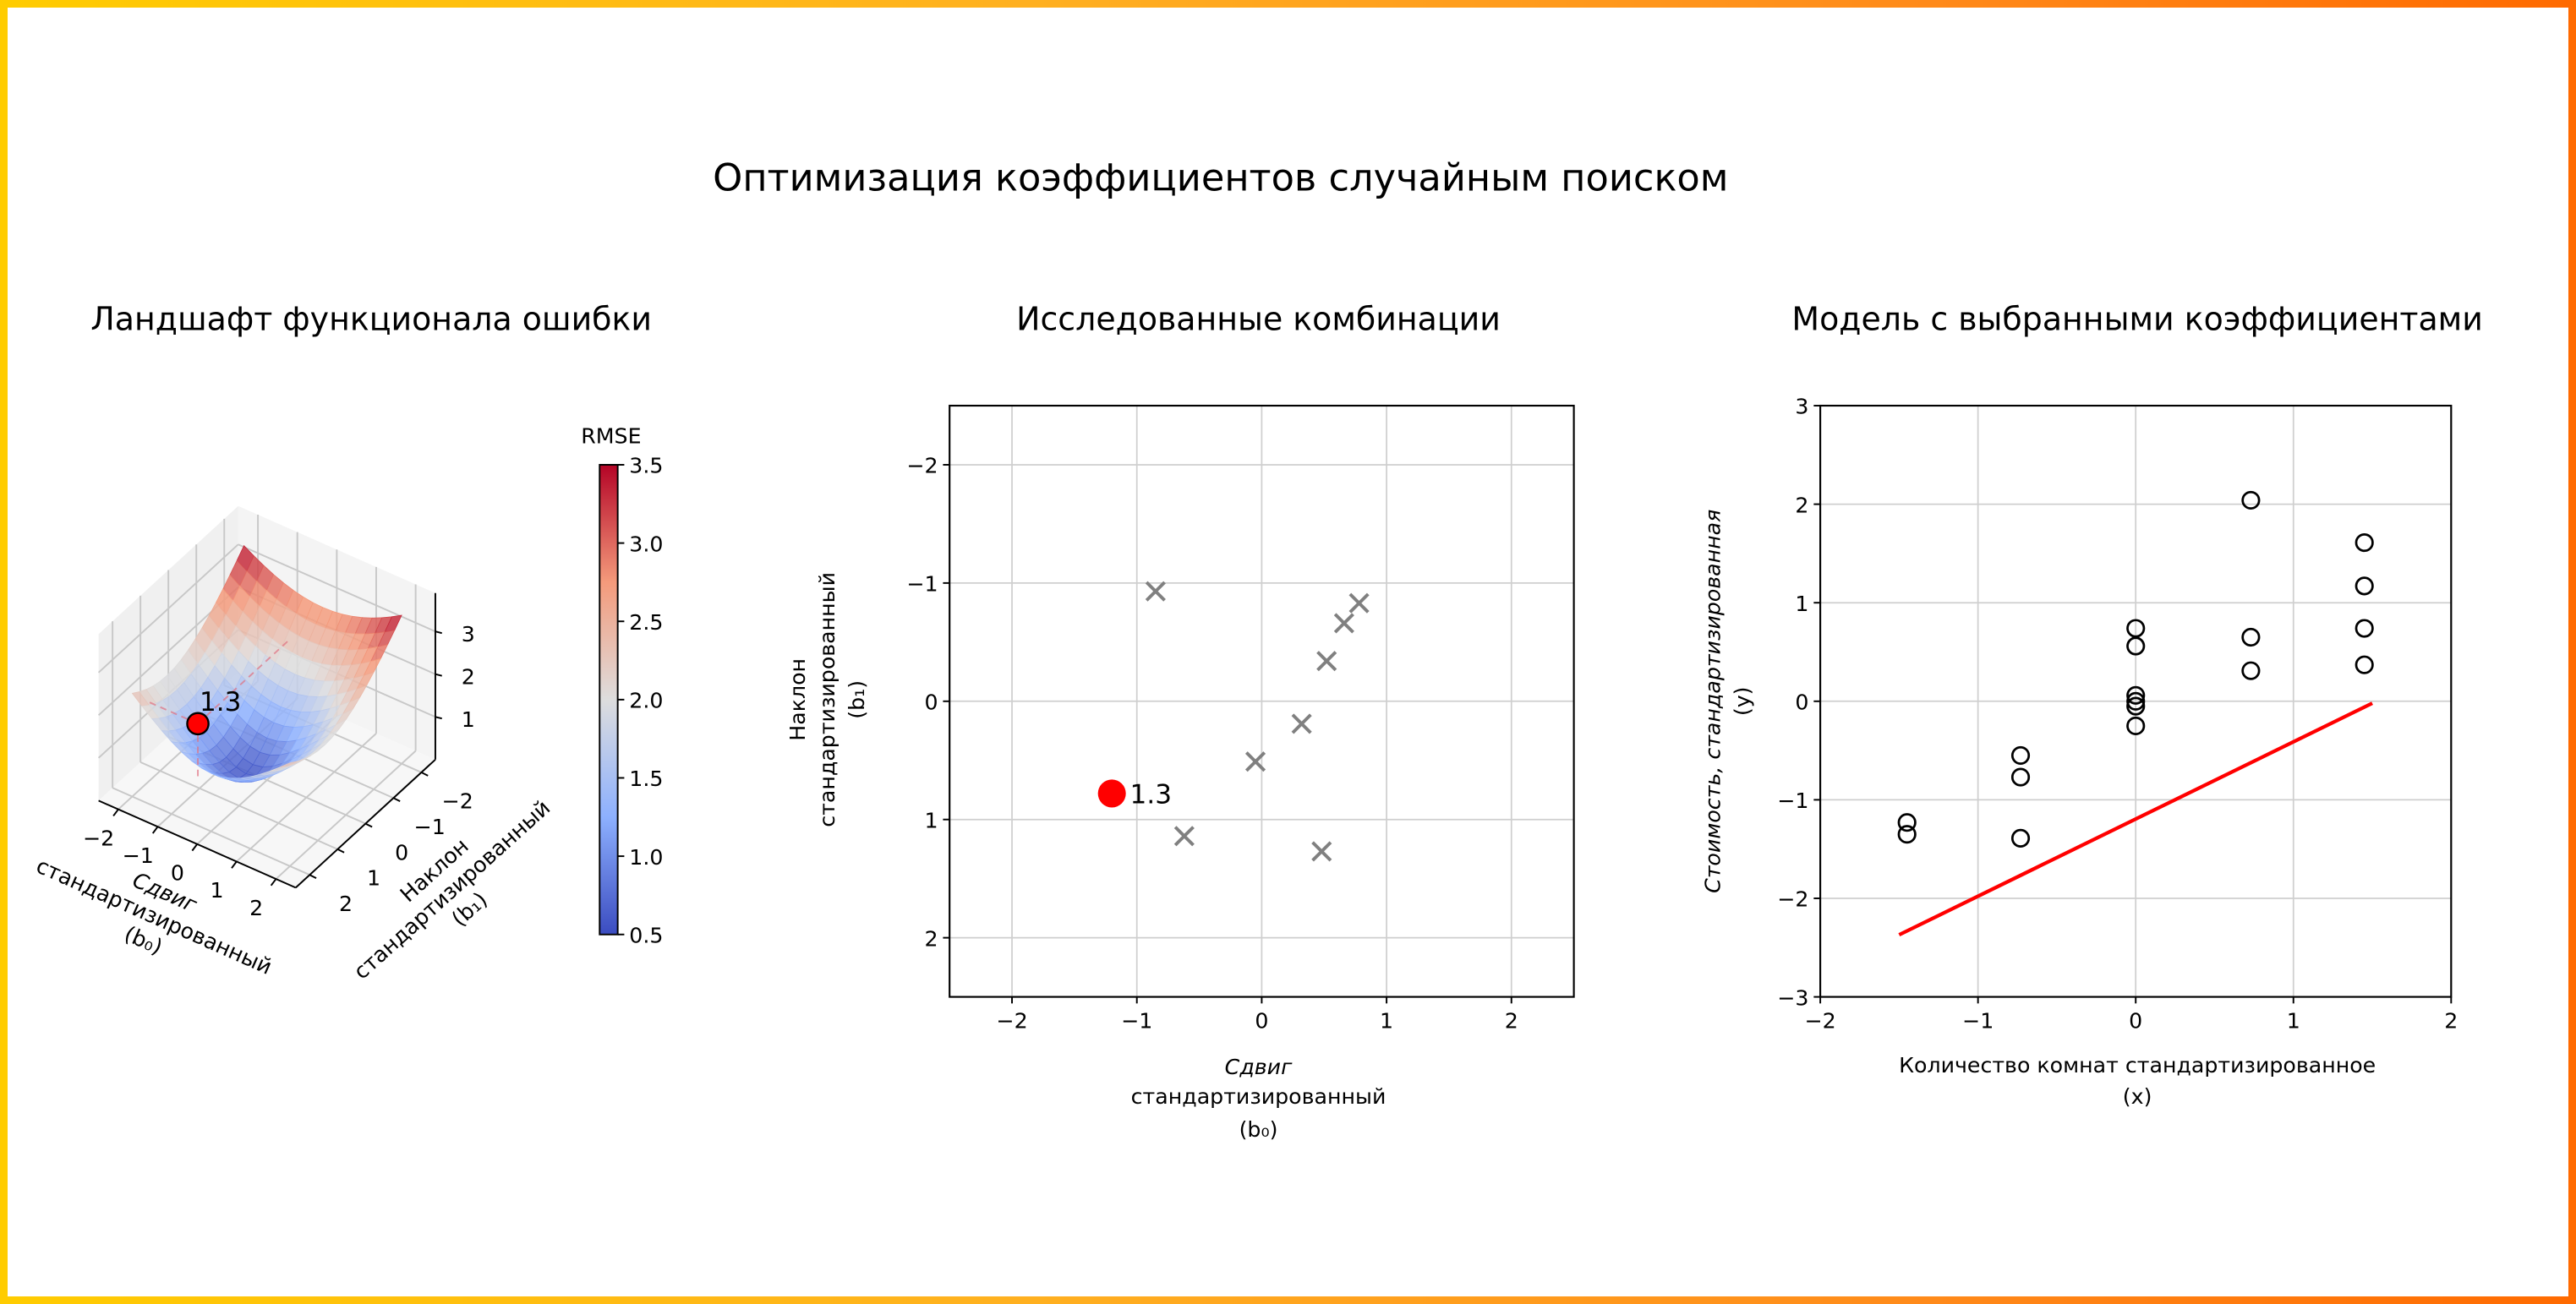 This screenshot has height=1304, width=2576. What do you see at coordinates (1728, 701) in the screenshot?
I see `model-ylabel: Стоимость, стандартизированная (y)` at bounding box center [1728, 701].